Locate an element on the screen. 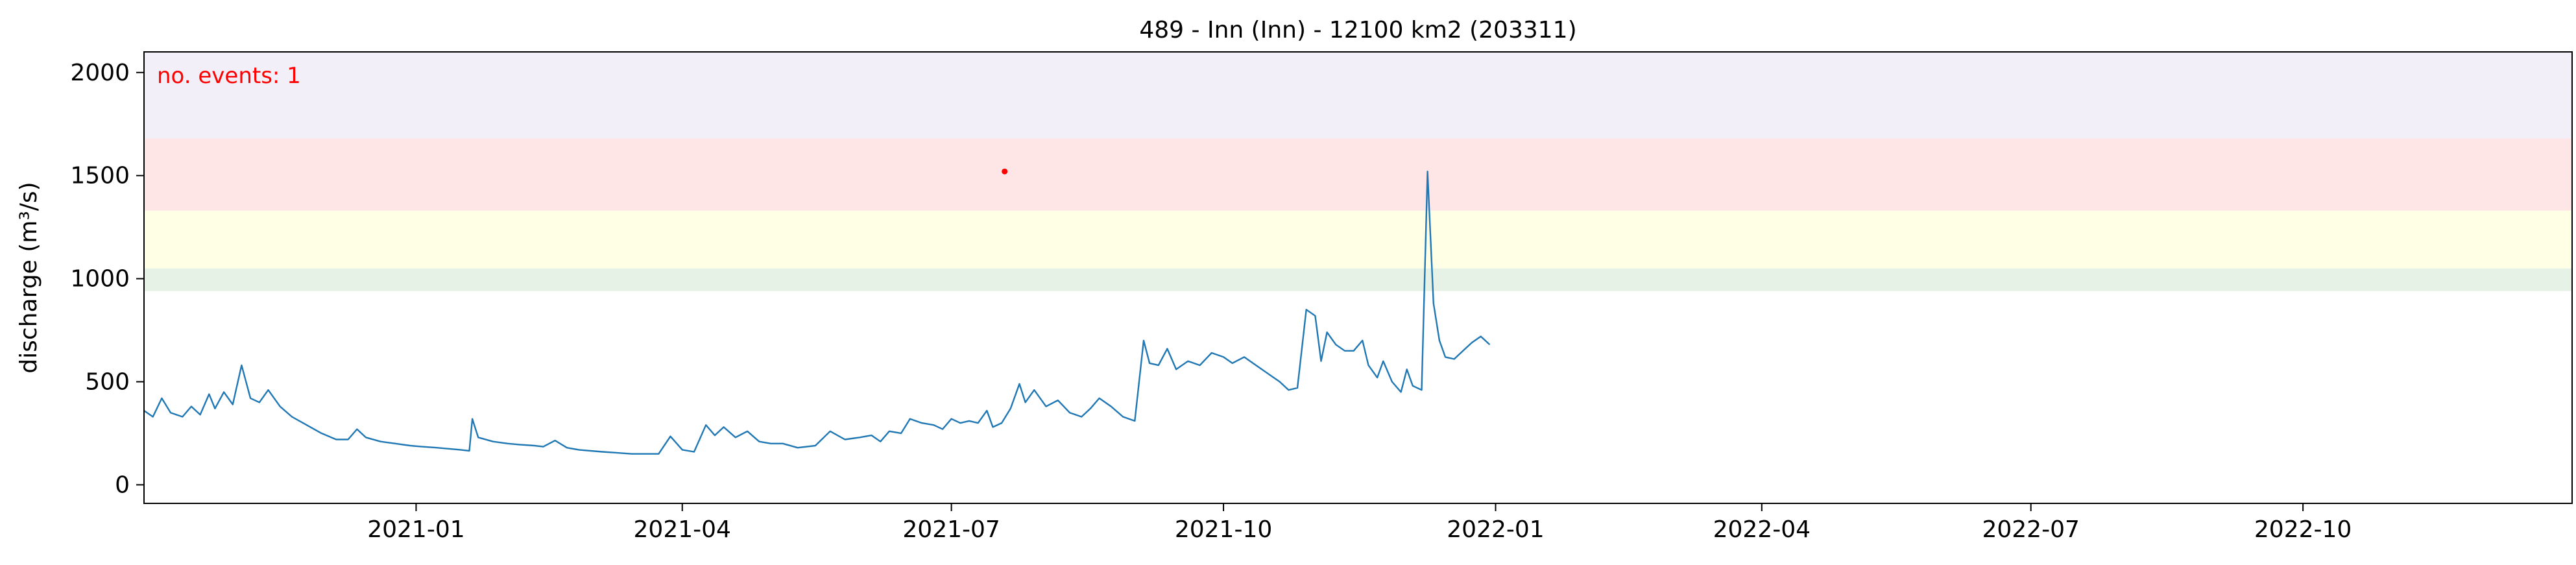  x-tick-label-2021-04: 2021-04 is located at coordinates (682, 529).